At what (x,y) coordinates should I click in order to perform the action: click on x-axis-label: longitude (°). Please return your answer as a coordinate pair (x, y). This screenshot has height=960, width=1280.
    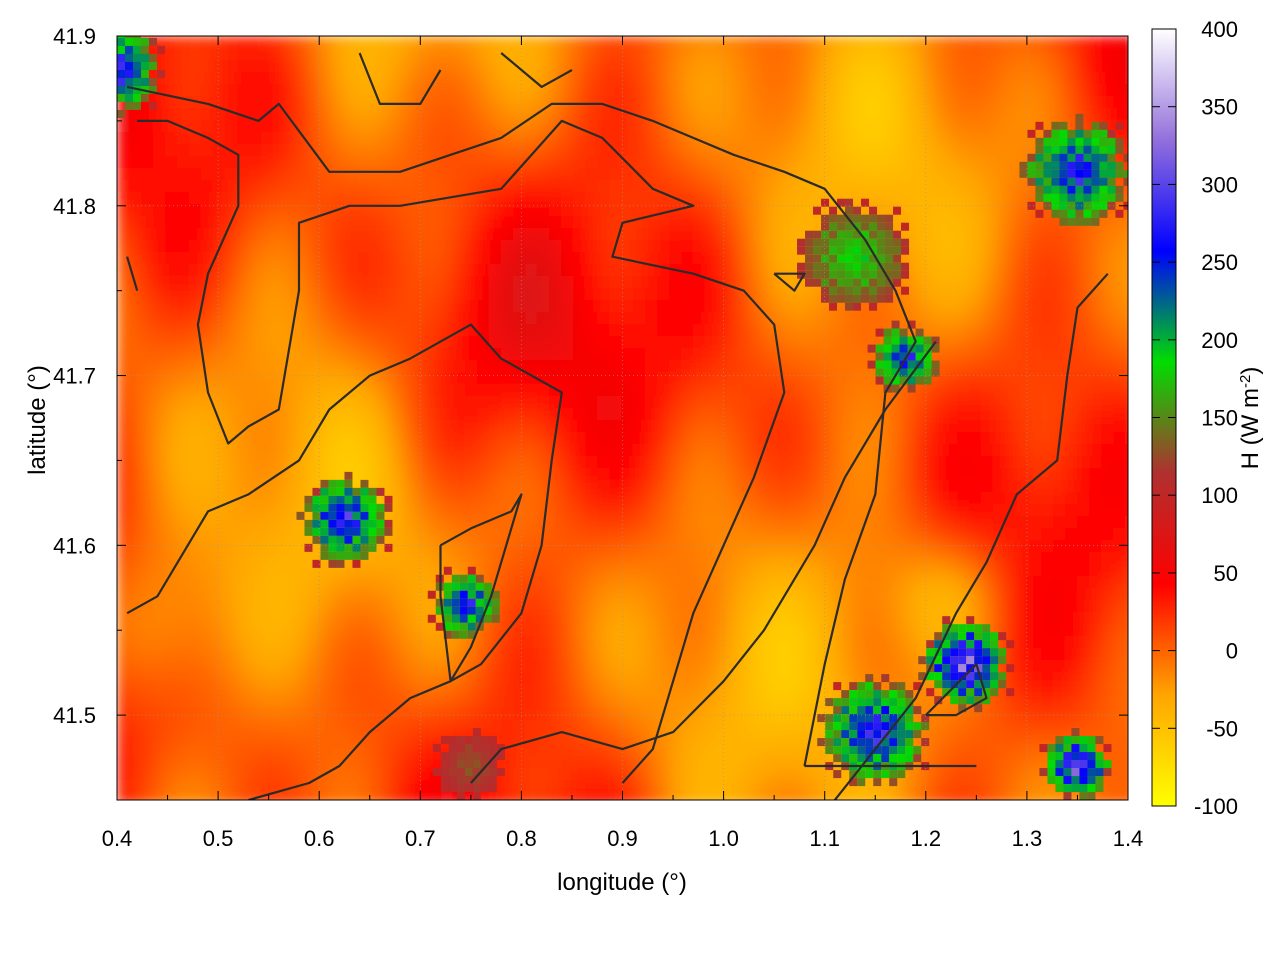
    Looking at the image, I should click on (622, 882).